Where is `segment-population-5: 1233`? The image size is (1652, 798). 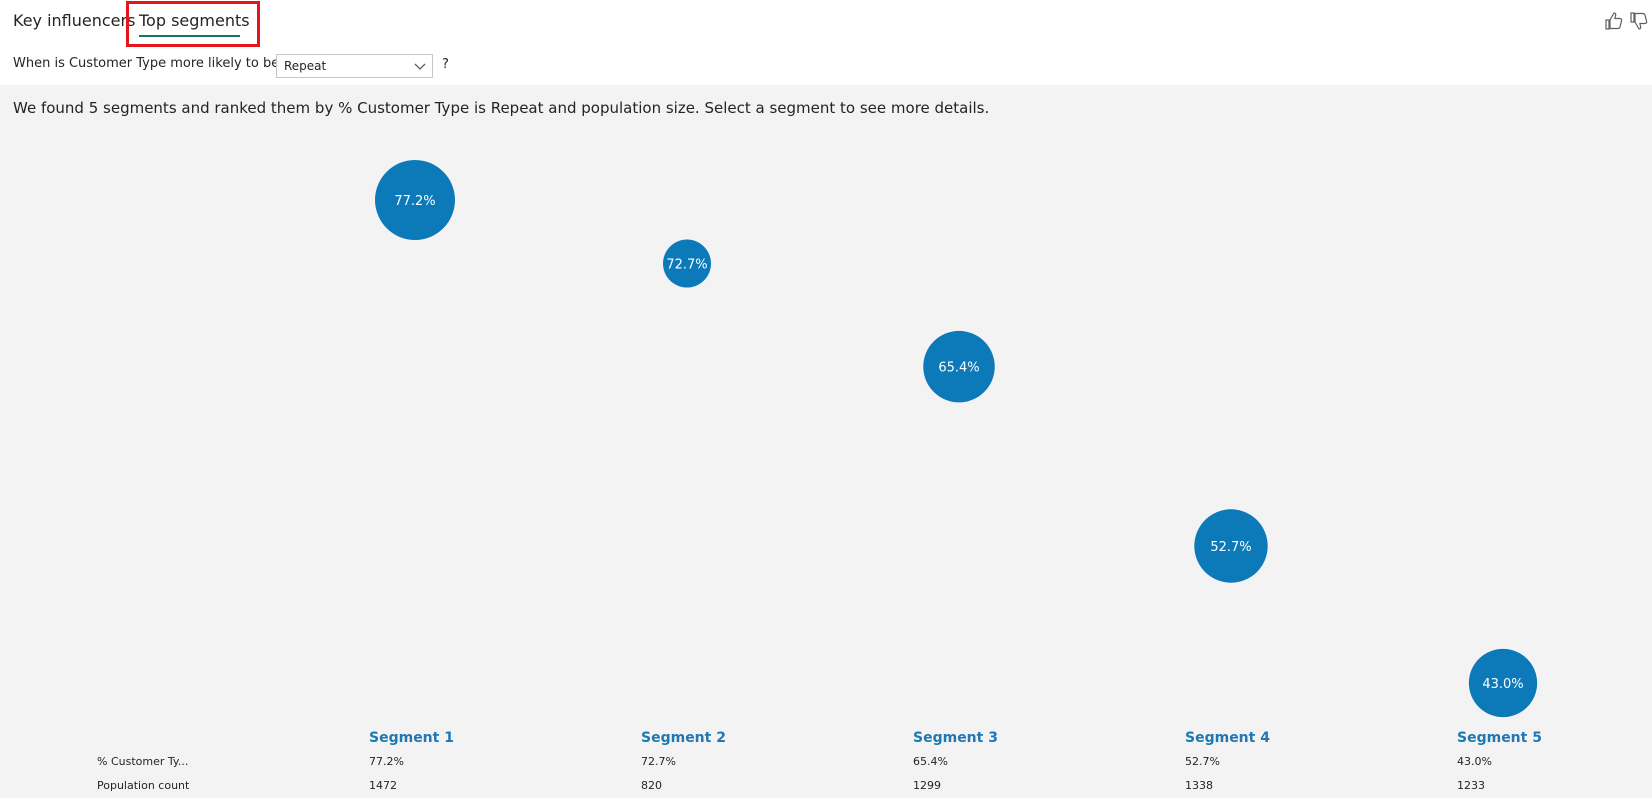 segment-population-5: 1233 is located at coordinates (1471, 785).